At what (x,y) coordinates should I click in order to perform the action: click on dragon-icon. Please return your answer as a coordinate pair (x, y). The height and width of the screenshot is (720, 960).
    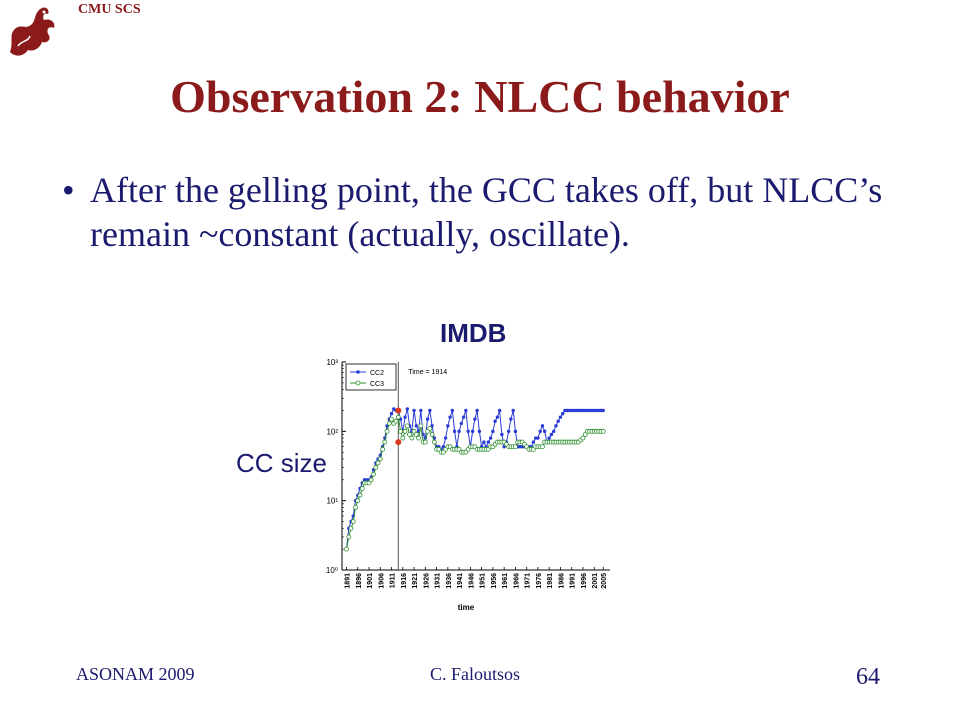
    Looking at the image, I should click on (32, 31).